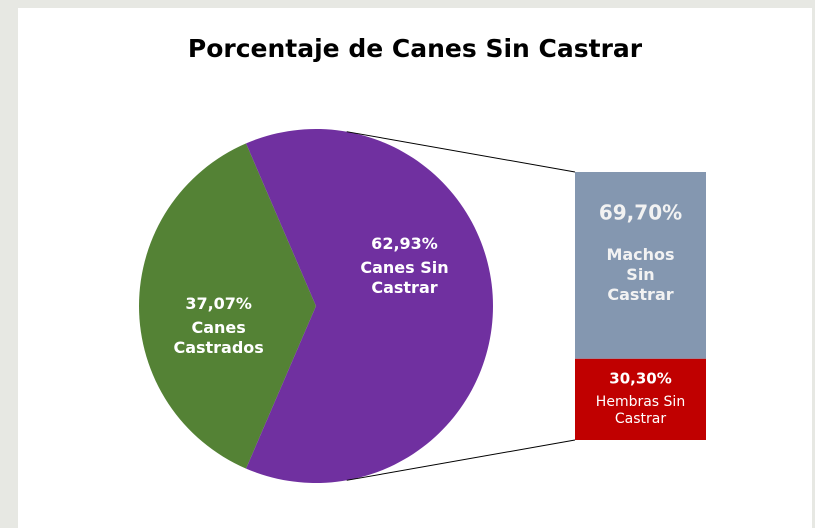 The width and height of the screenshot is (815, 528). What do you see at coordinates (218, 303) in the screenshot?
I see `pie-value-label: 37,07%` at bounding box center [218, 303].